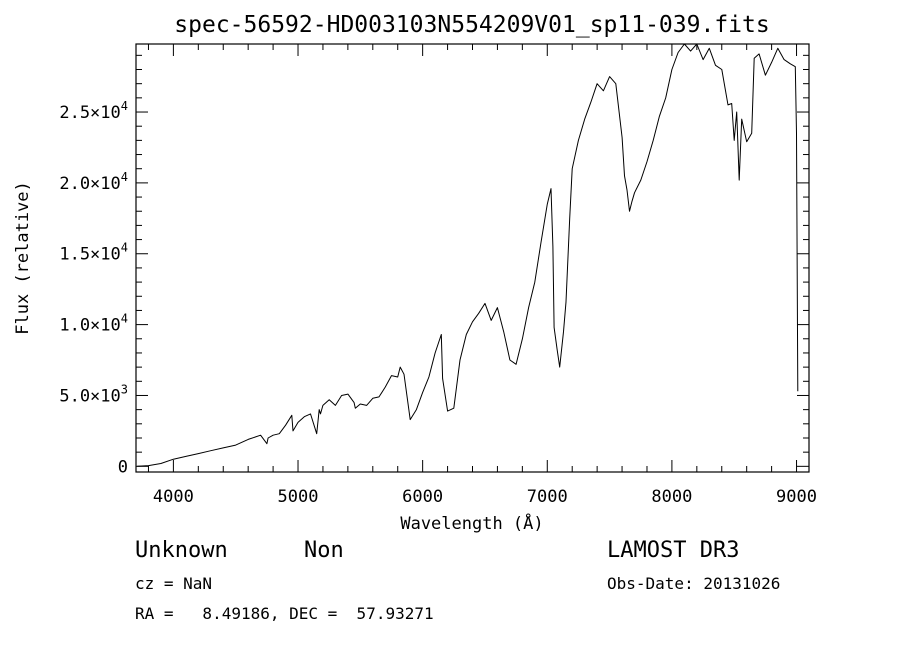 The width and height of the screenshot is (900, 649). What do you see at coordinates (547, 497) in the screenshot?
I see `x-tick-label: 7000` at bounding box center [547, 497].